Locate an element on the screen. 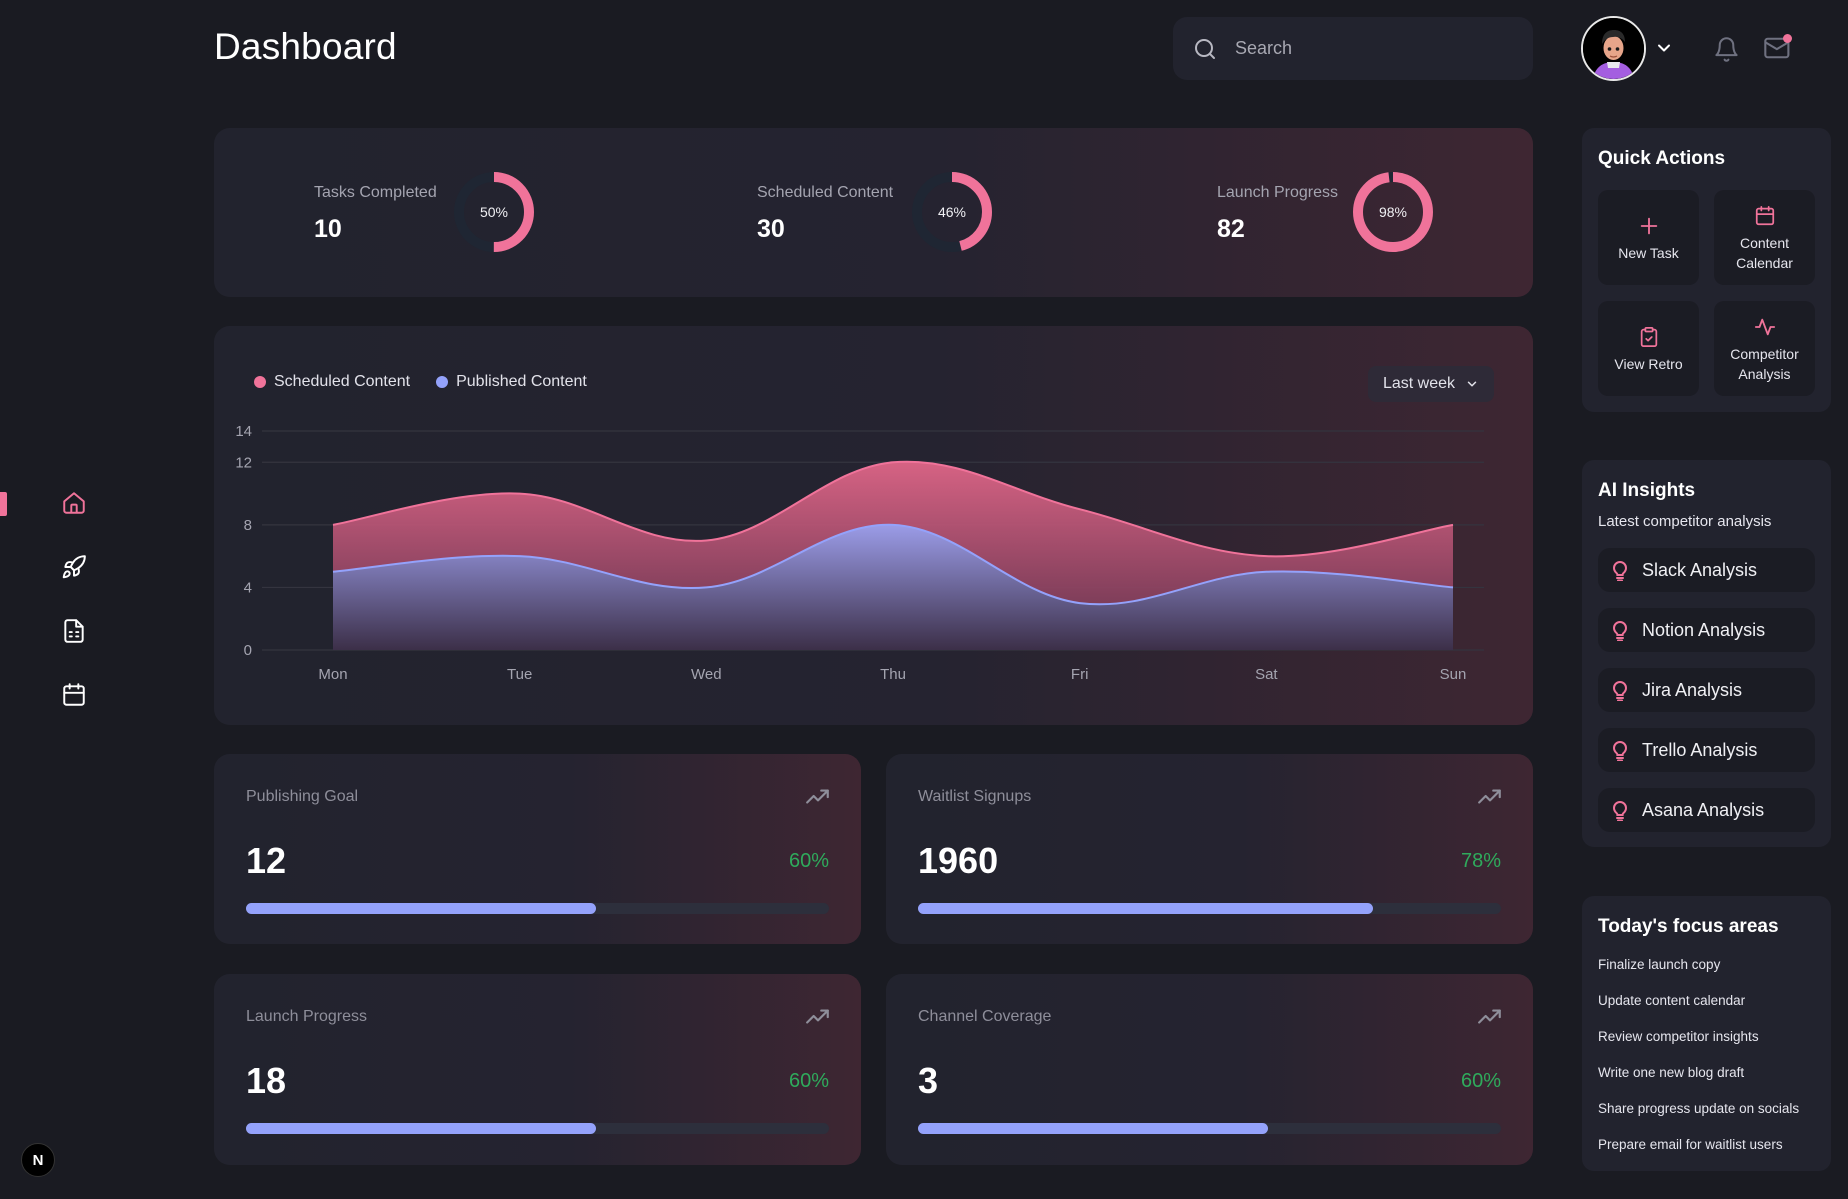 The image size is (1848, 1199). avatar is located at coordinates (1613, 48).